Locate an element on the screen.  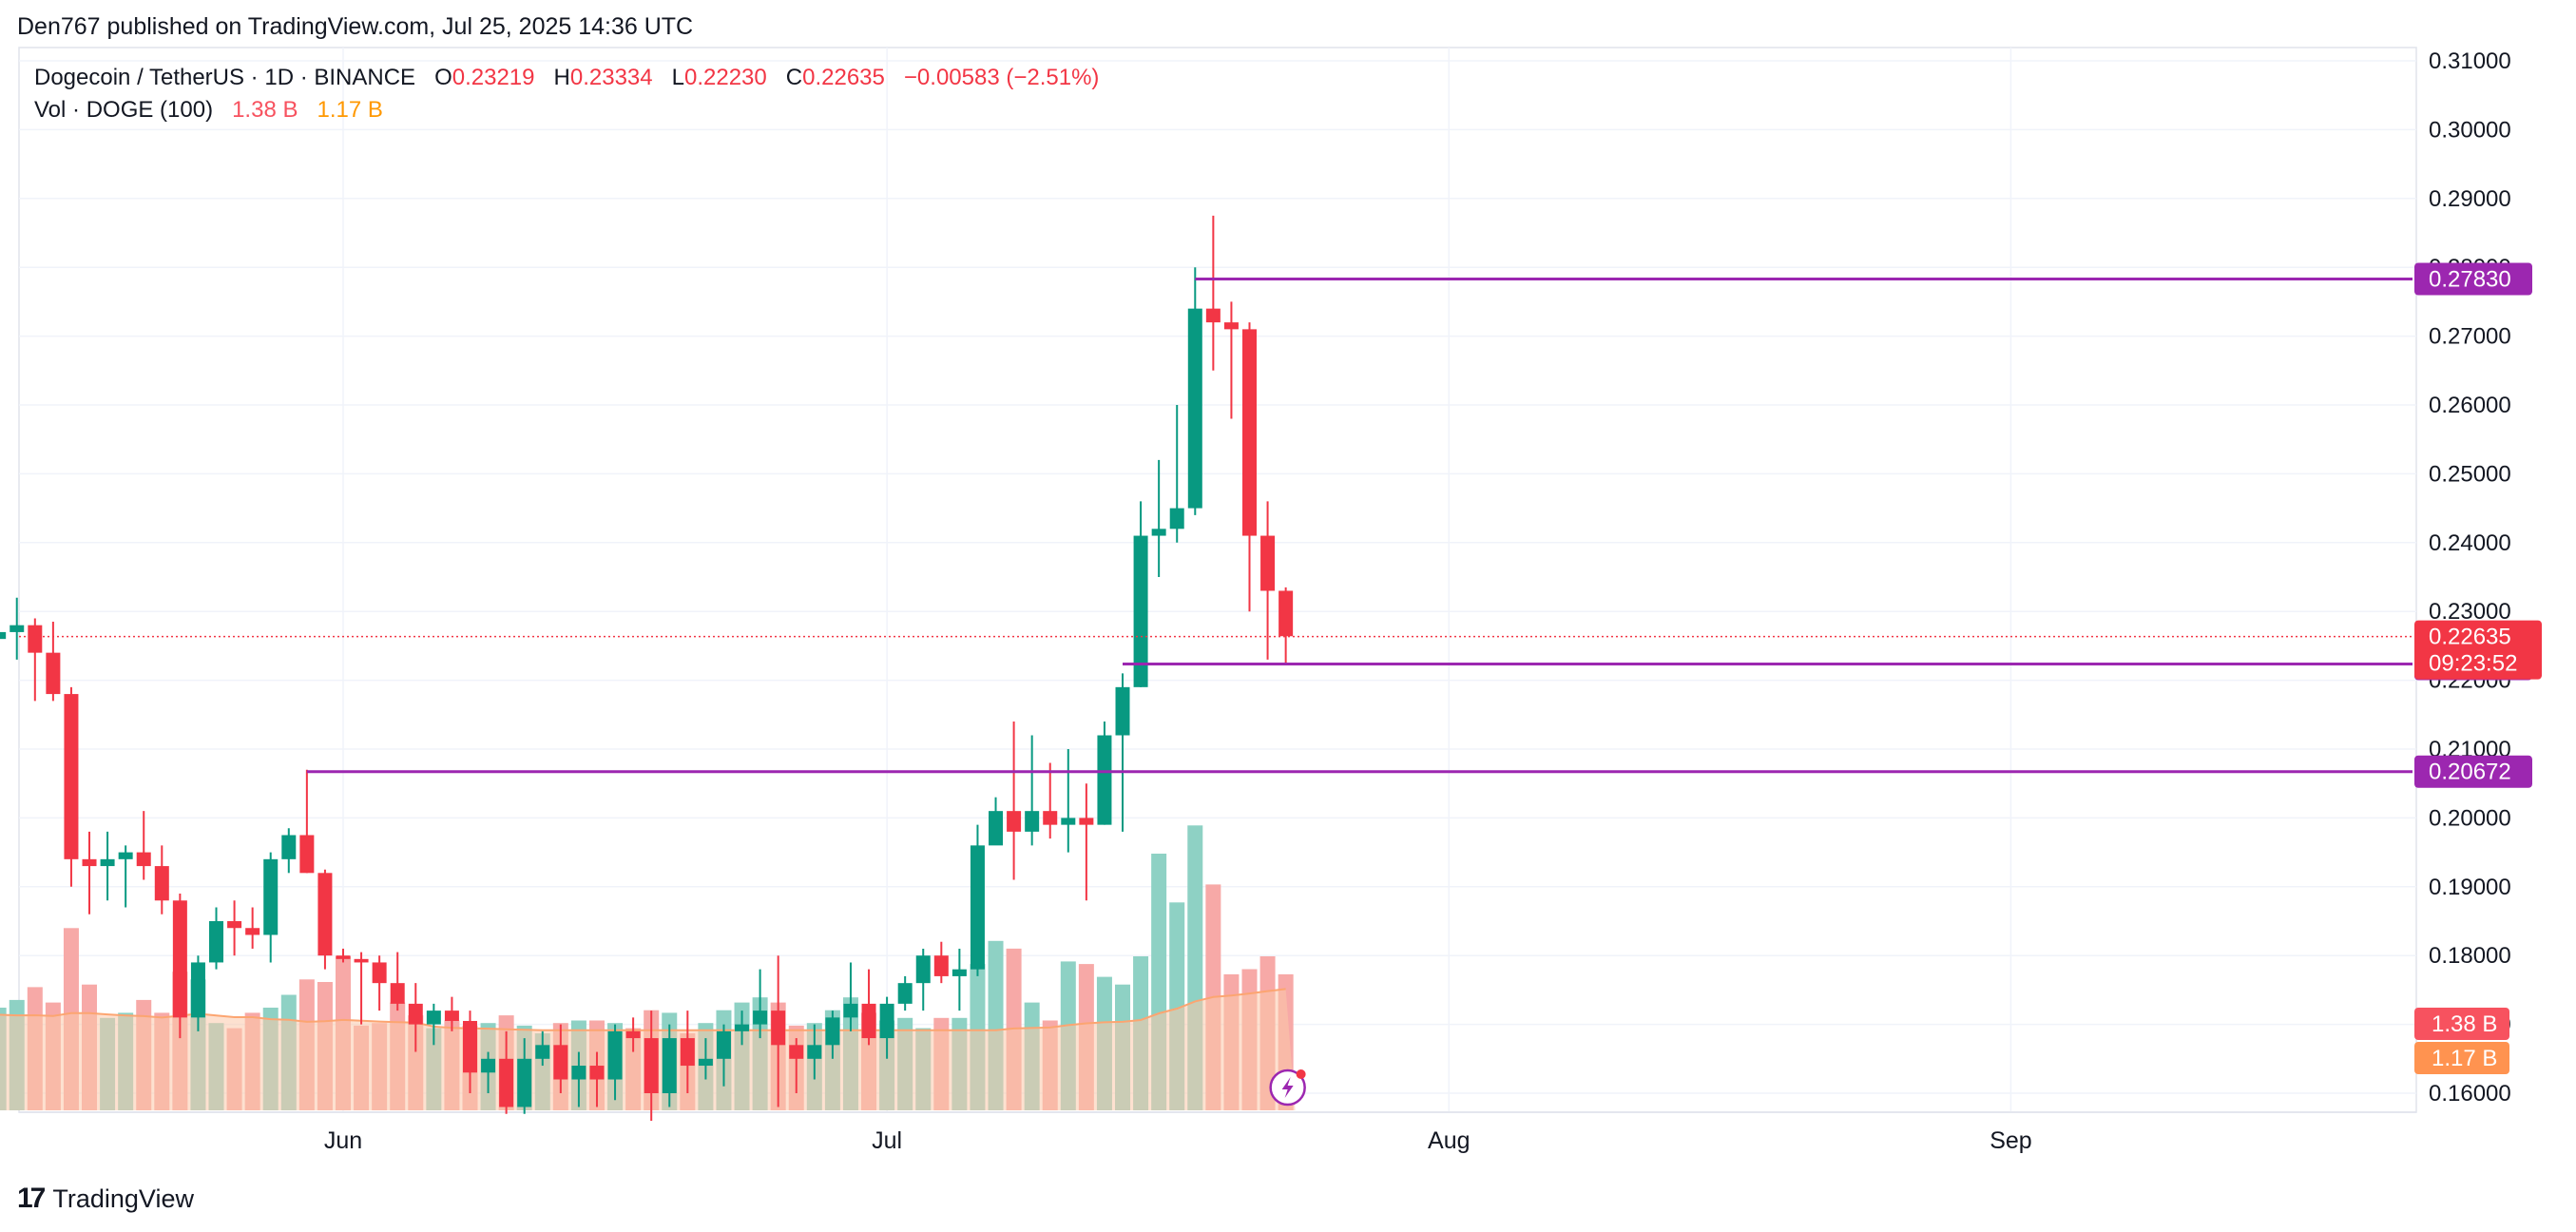
volume-ma-tag-label: 1.17 B is located at coordinates (2464, 1058).